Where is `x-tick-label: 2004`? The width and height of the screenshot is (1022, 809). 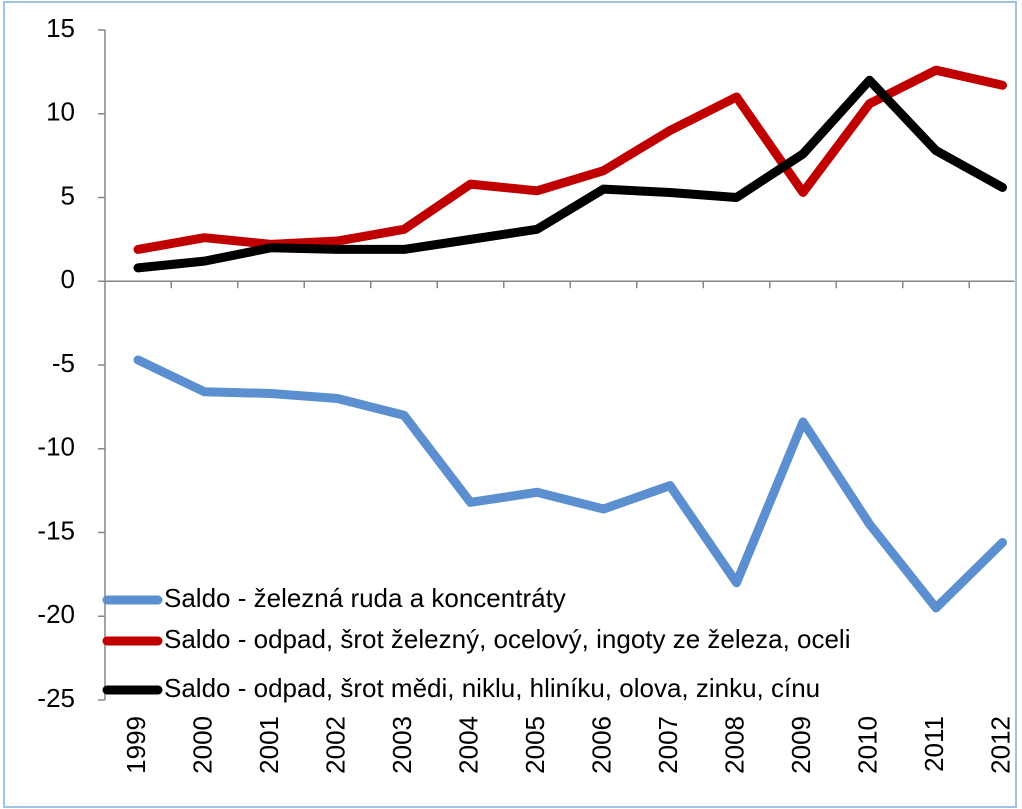 x-tick-label: 2004 is located at coordinates (468, 745).